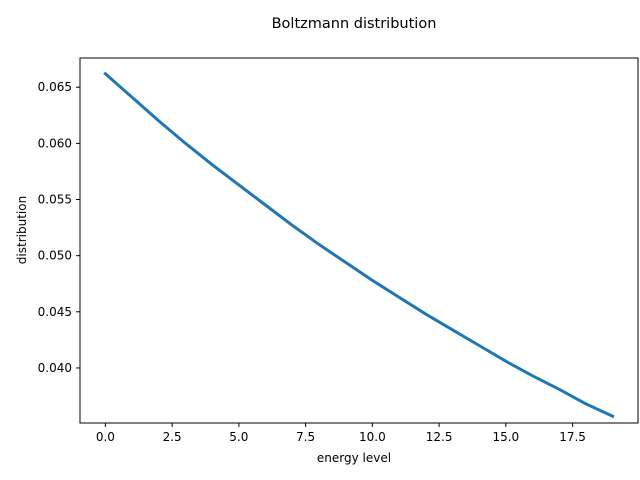 Image resolution: width=640 pixels, height=480 pixels. Describe the element at coordinates (305, 437) in the screenshot. I see `x-tick-label: 7.5` at that location.